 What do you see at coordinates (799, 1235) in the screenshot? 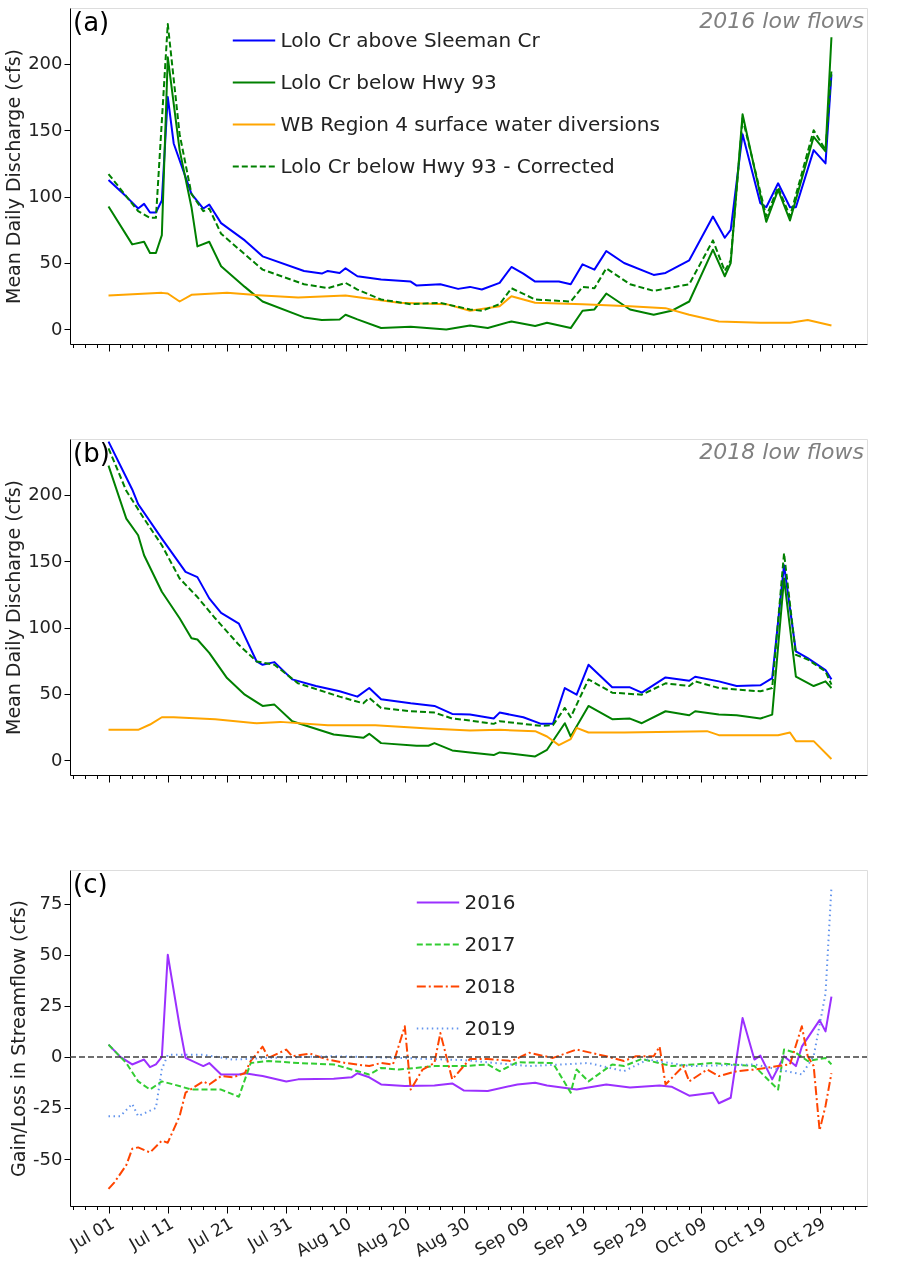
I see `x-tick-label: Oct 29` at bounding box center [799, 1235].